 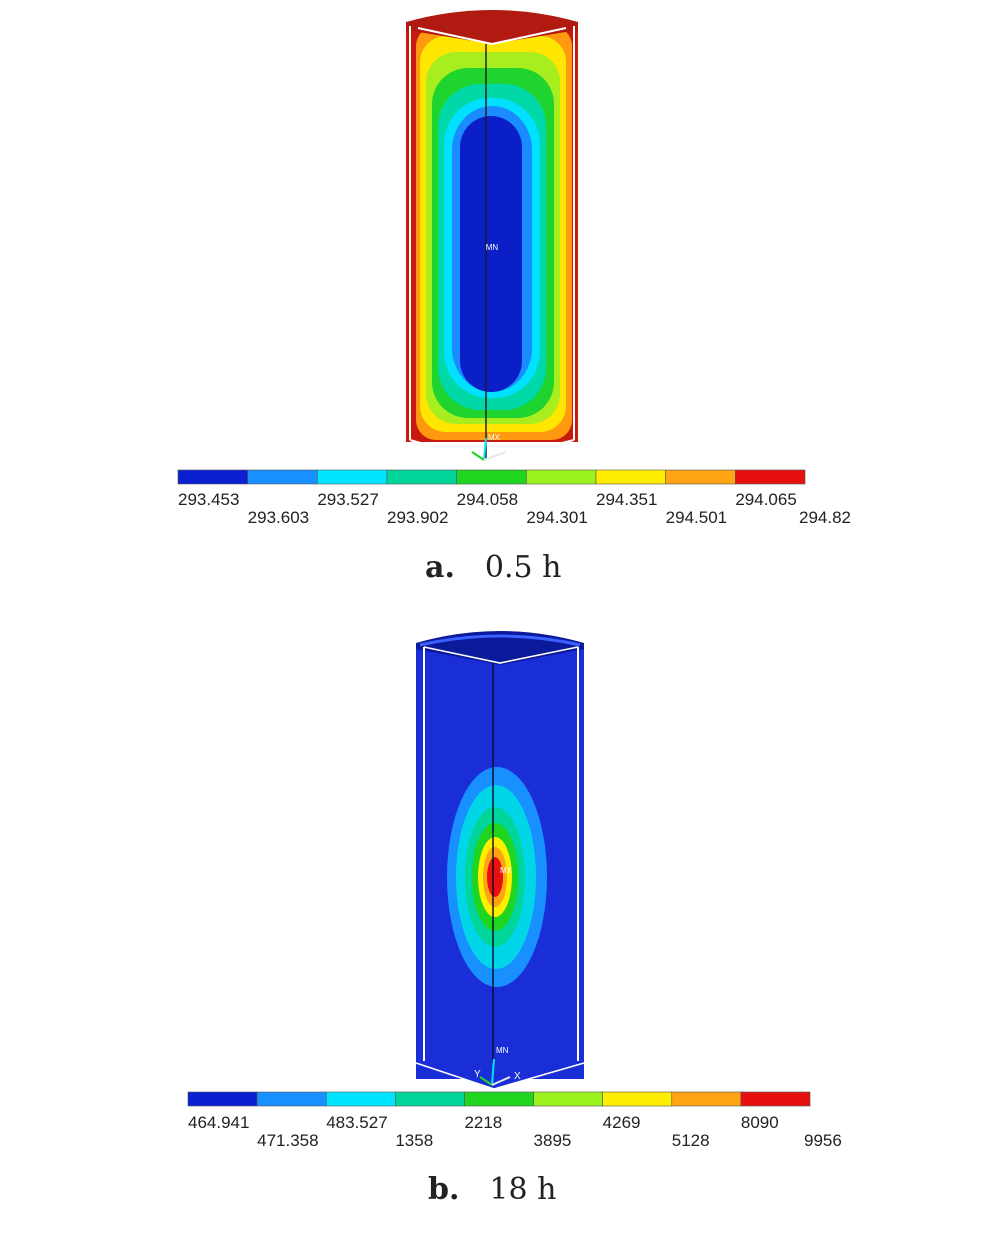 I want to click on caption-letter: b., so click(x=444, y=1189).